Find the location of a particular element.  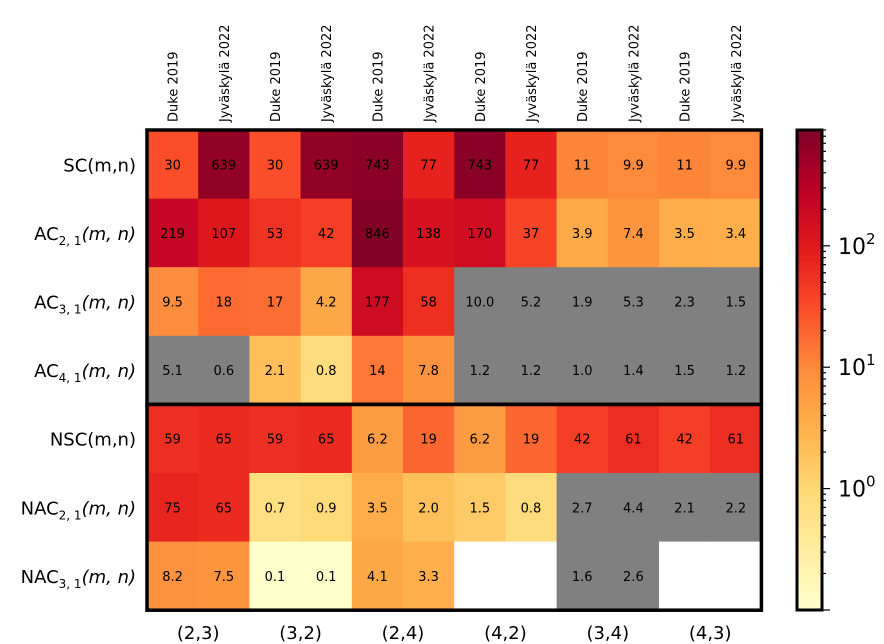

group-label: (4,3) is located at coordinates (710, 633).